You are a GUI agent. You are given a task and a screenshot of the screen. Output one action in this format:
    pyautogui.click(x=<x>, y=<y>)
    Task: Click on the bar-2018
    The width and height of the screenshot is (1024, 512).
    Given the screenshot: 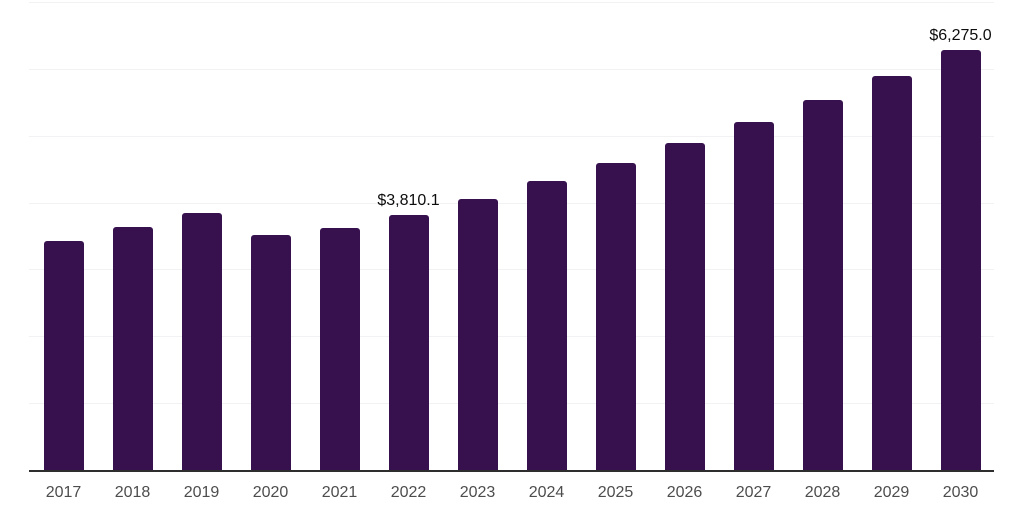 What is the action you would take?
    pyautogui.click(x=132, y=348)
    